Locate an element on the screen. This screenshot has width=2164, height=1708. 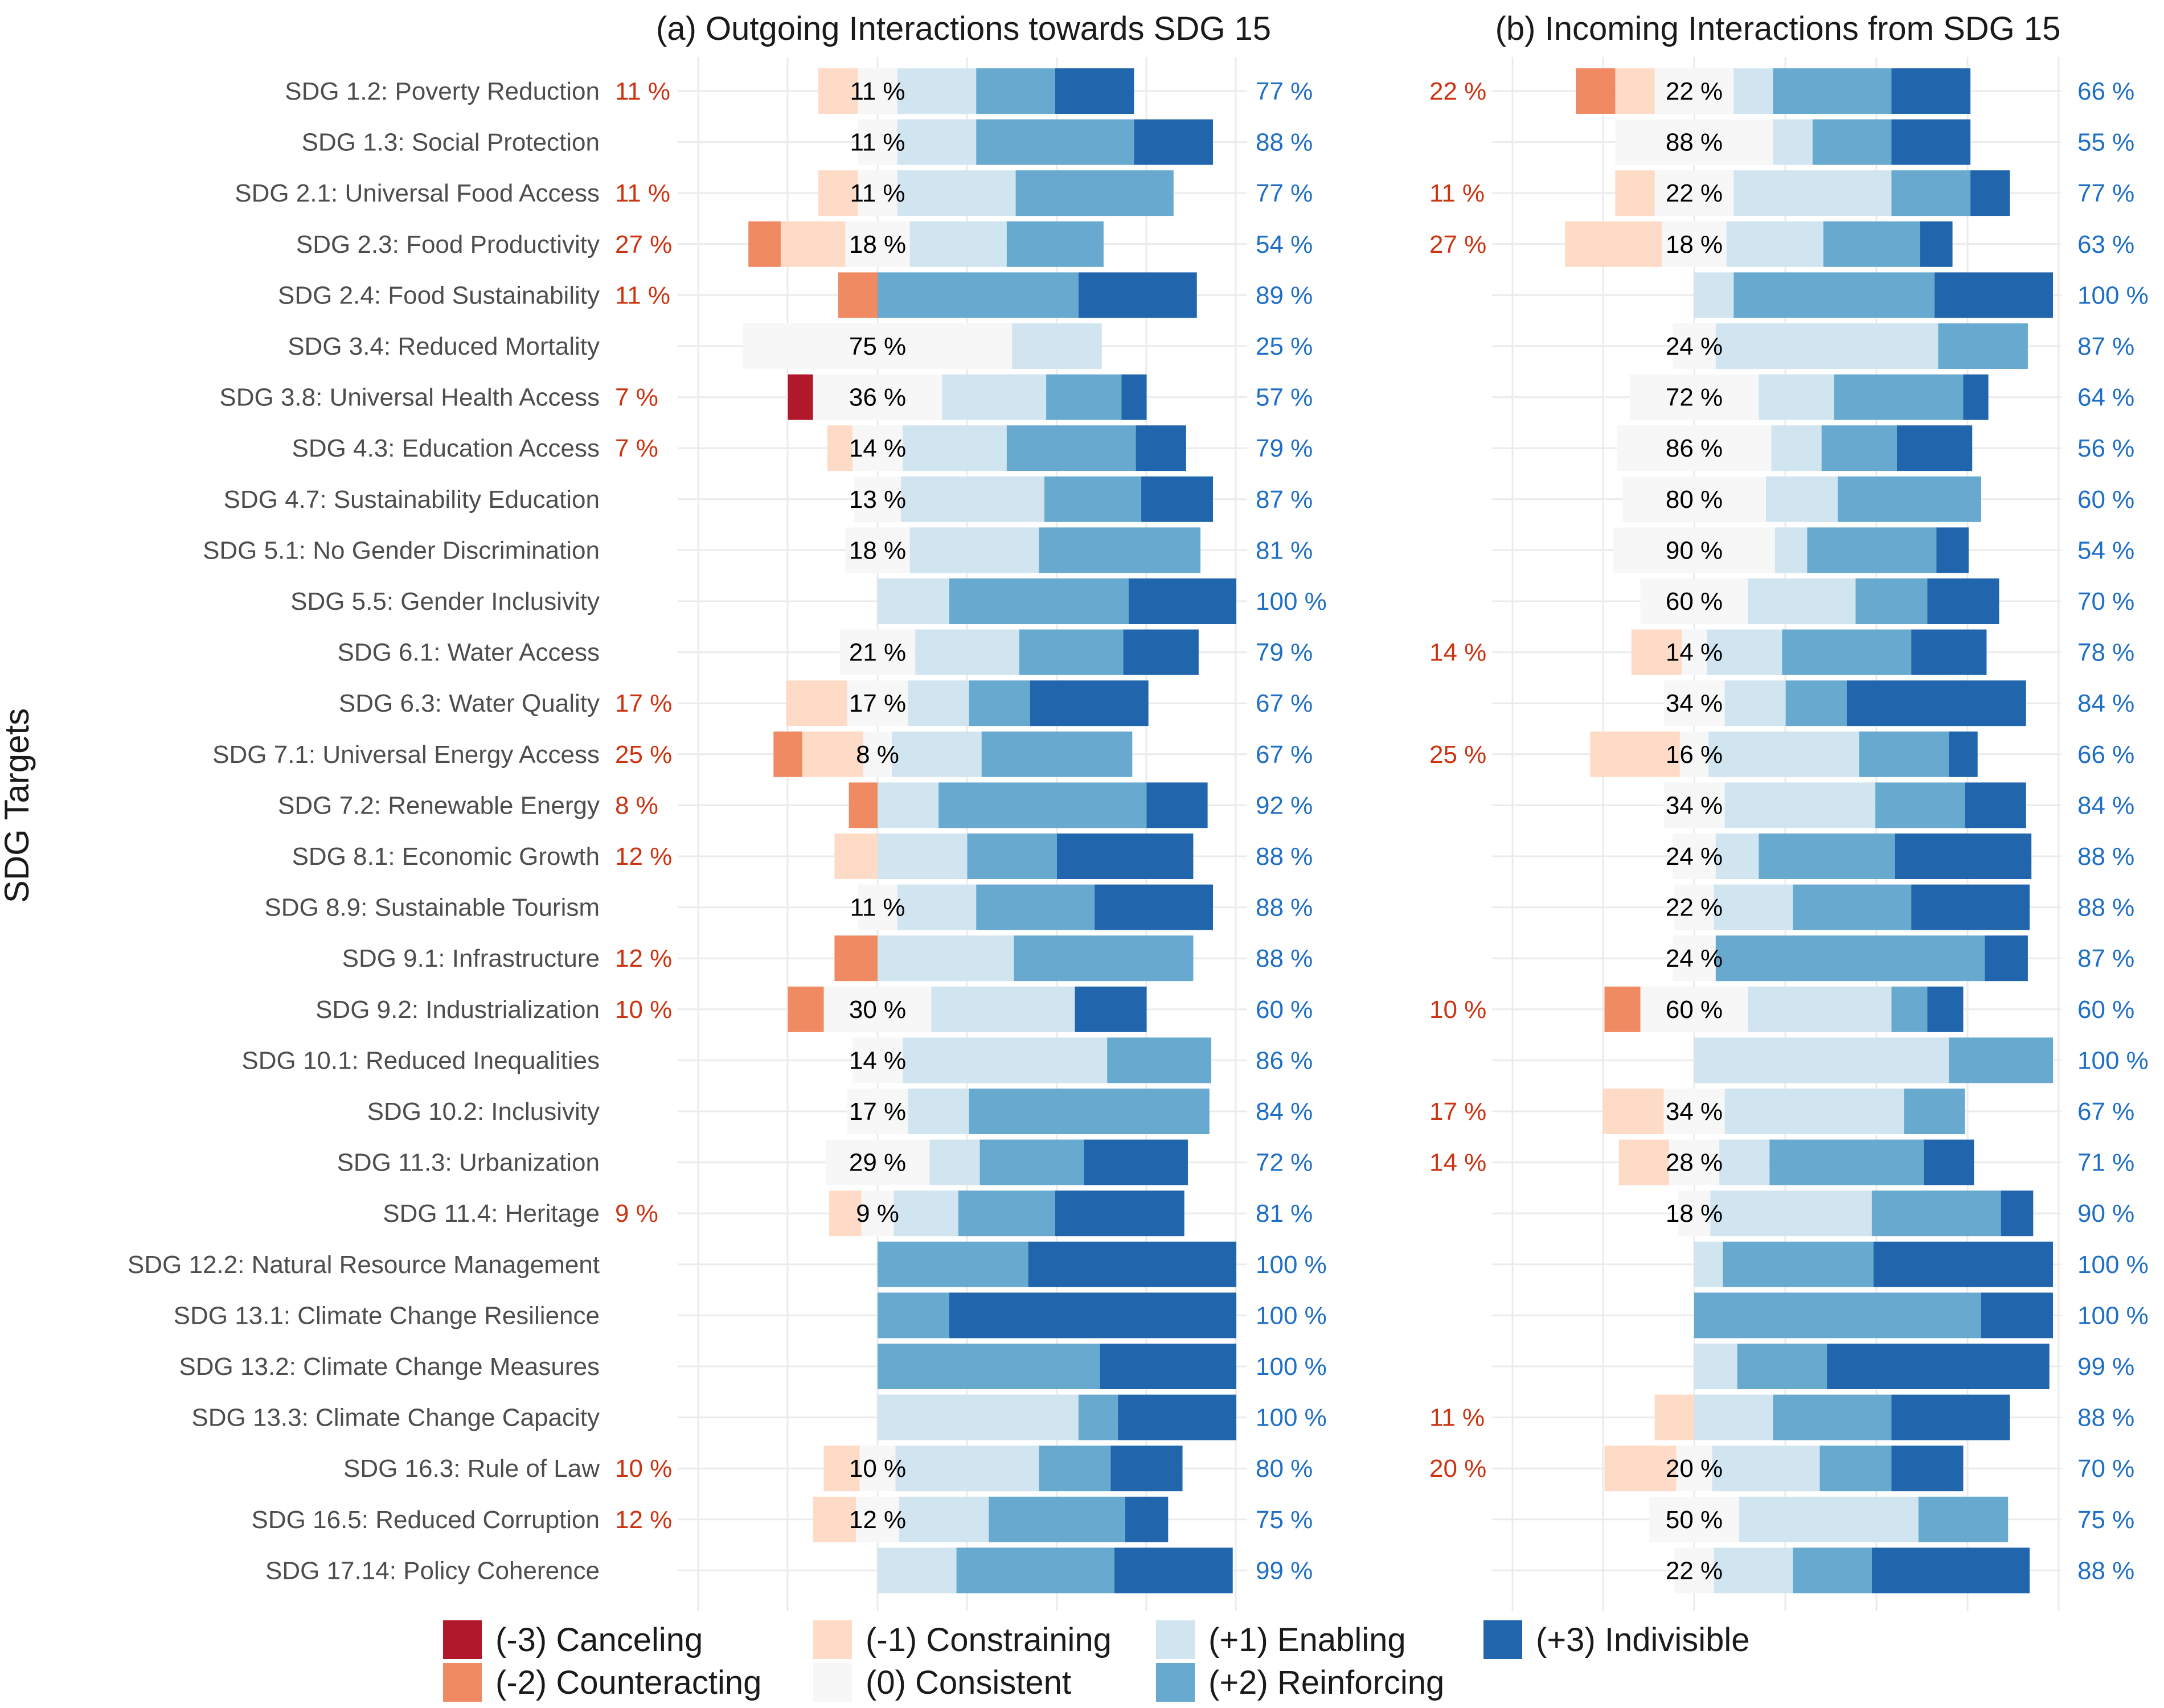
category-label: SDG 1.2: Poverty Reduction is located at coordinates (442, 91).